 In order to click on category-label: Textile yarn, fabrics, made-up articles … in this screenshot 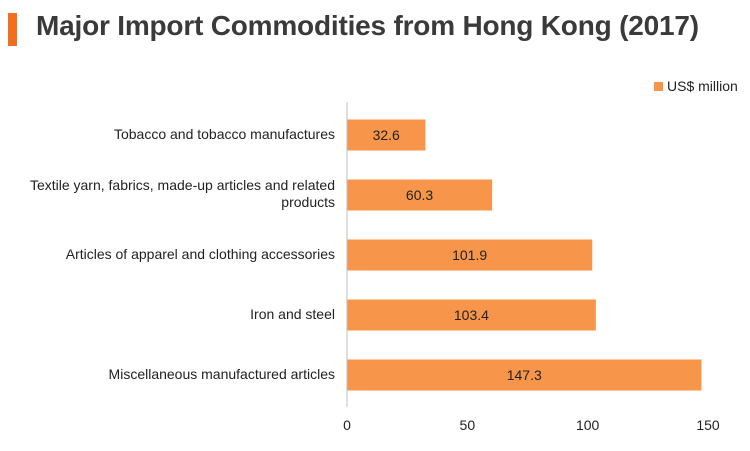, I will do `click(182, 193)`.